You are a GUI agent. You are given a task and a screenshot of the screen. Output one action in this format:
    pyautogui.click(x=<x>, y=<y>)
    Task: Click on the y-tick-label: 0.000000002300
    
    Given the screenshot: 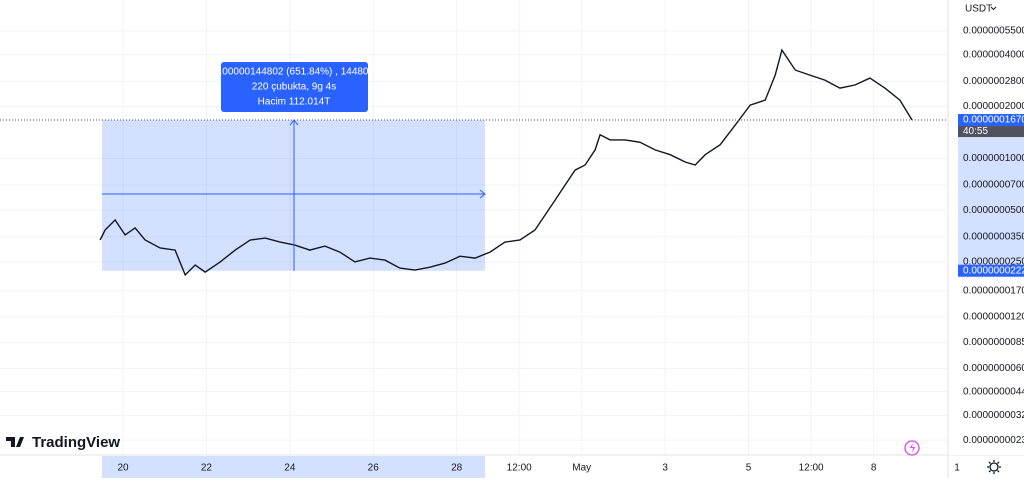 What is the action you would take?
    pyautogui.click(x=993, y=440)
    